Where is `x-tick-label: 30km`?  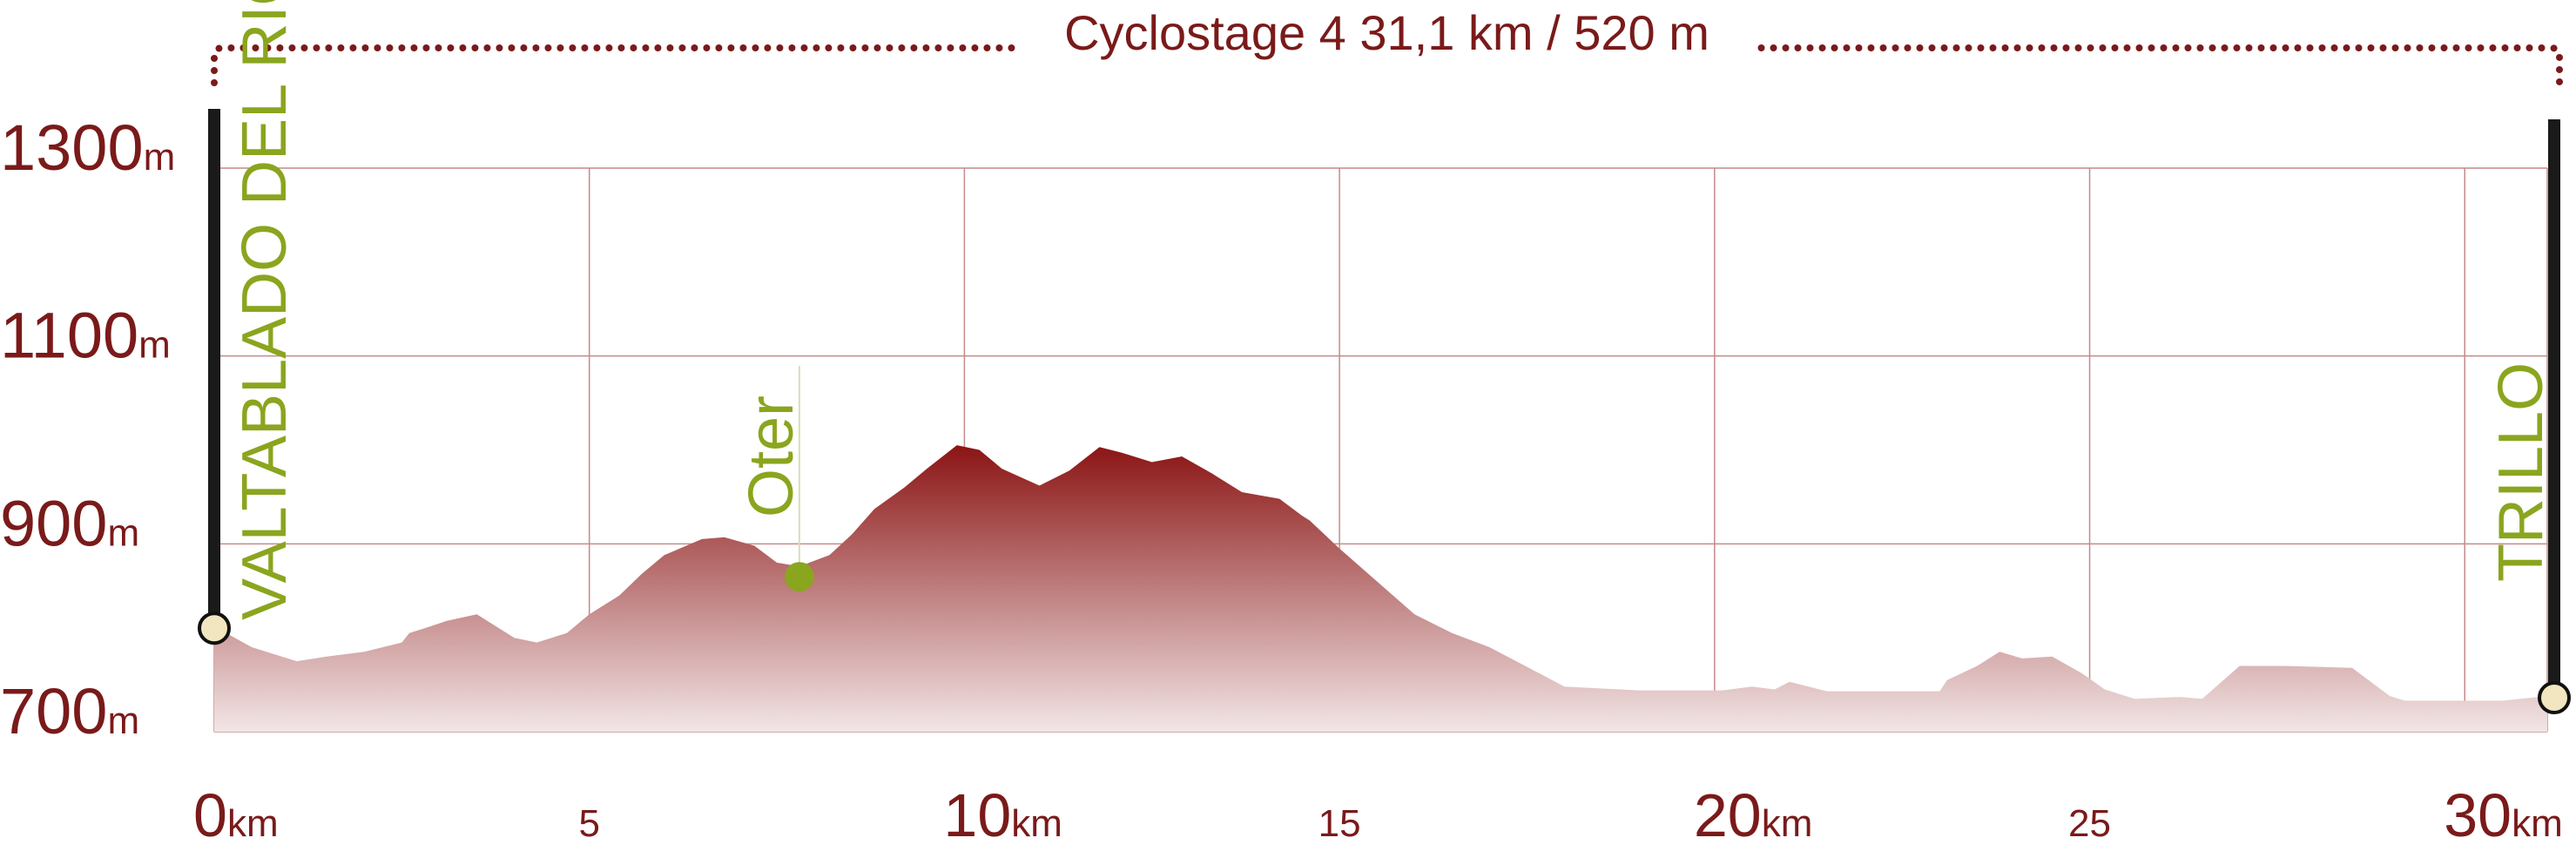 x-tick-label: 30km is located at coordinates (2503, 815).